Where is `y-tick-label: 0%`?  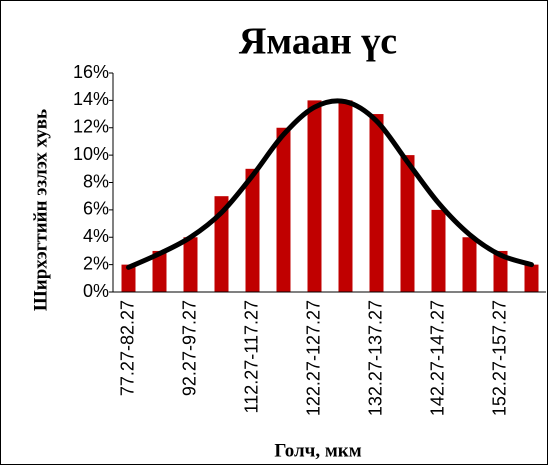 y-tick-label: 0% is located at coordinates (96, 291).